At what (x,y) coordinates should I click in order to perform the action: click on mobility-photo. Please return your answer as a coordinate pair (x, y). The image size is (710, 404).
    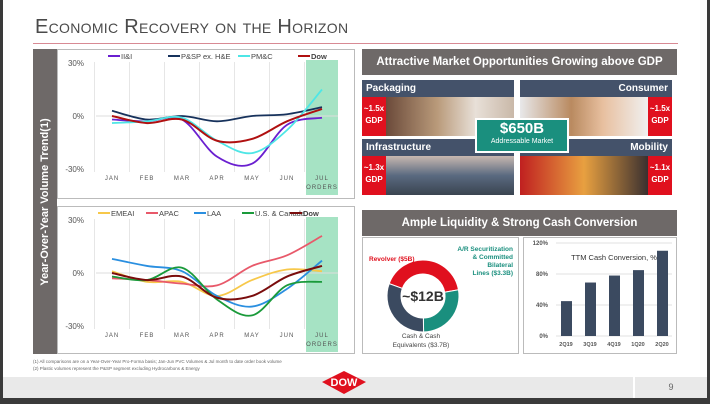
    Looking at the image, I should click on (584, 175).